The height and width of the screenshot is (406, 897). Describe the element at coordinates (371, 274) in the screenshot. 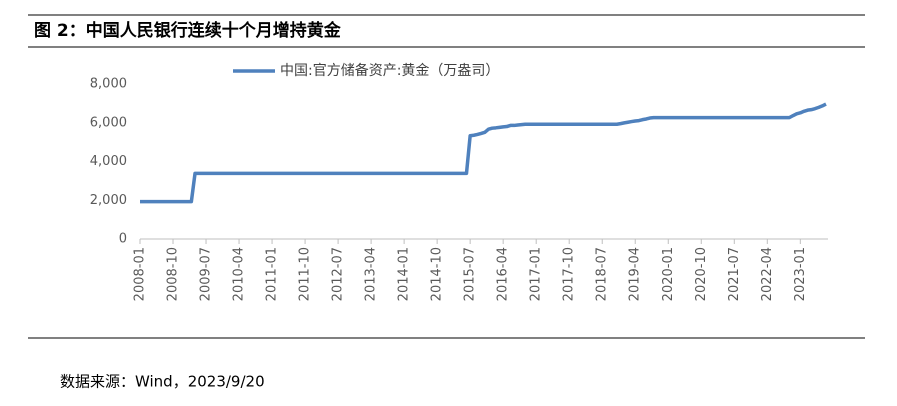

I see `x-tick-label: 2013-04` at that location.